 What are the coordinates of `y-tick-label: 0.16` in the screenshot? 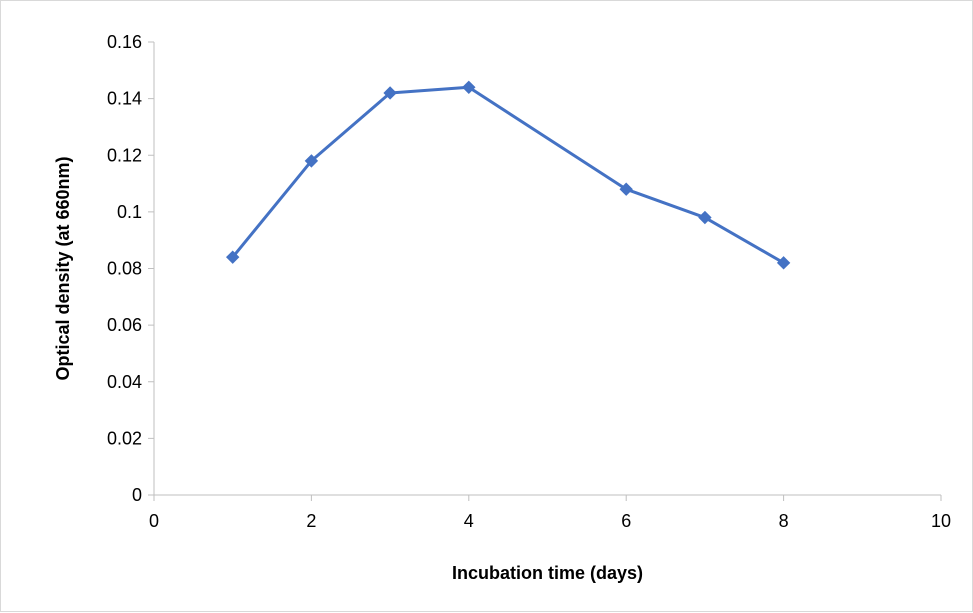 It's located at (124, 42).